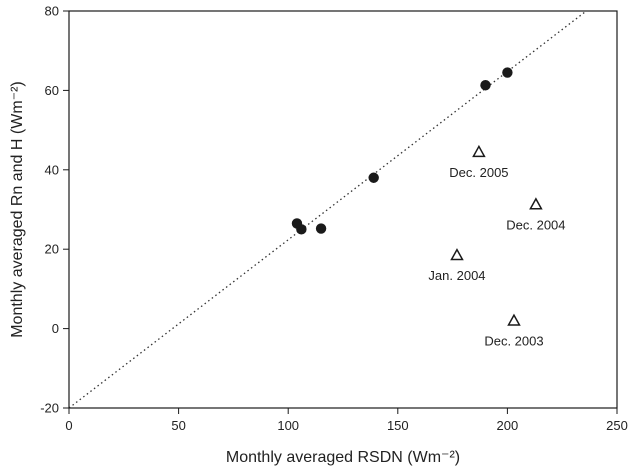  What do you see at coordinates (17, 209) in the screenshot?
I see `y-axis-title: Monthly averaged Rn and H (Wm⁻²)` at bounding box center [17, 209].